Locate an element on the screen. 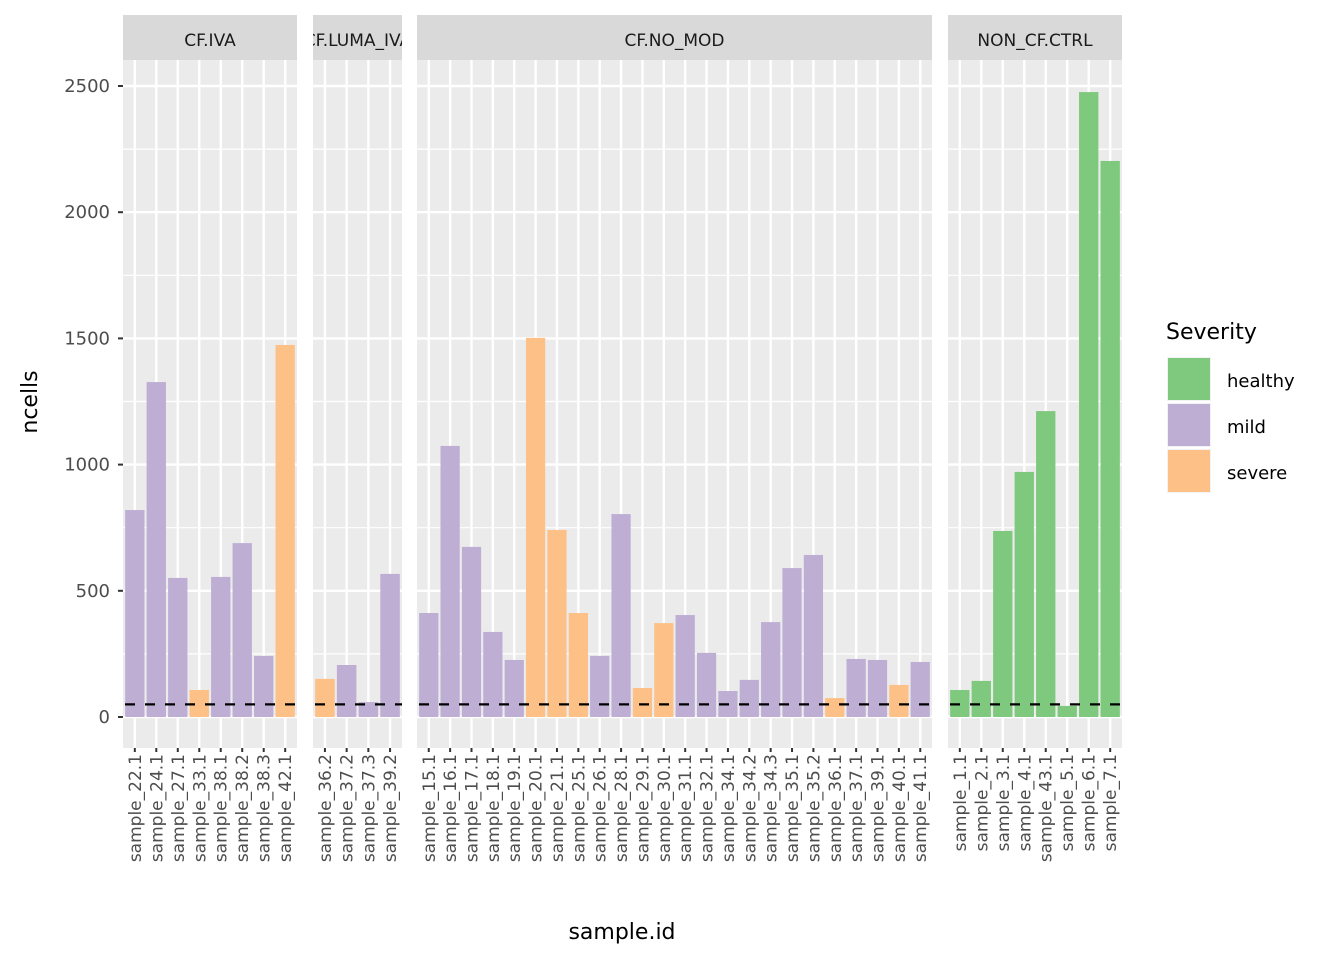 This screenshot has height=964, width=1344. x-tick-label: sample_6.1 is located at coordinates (1090, 802).